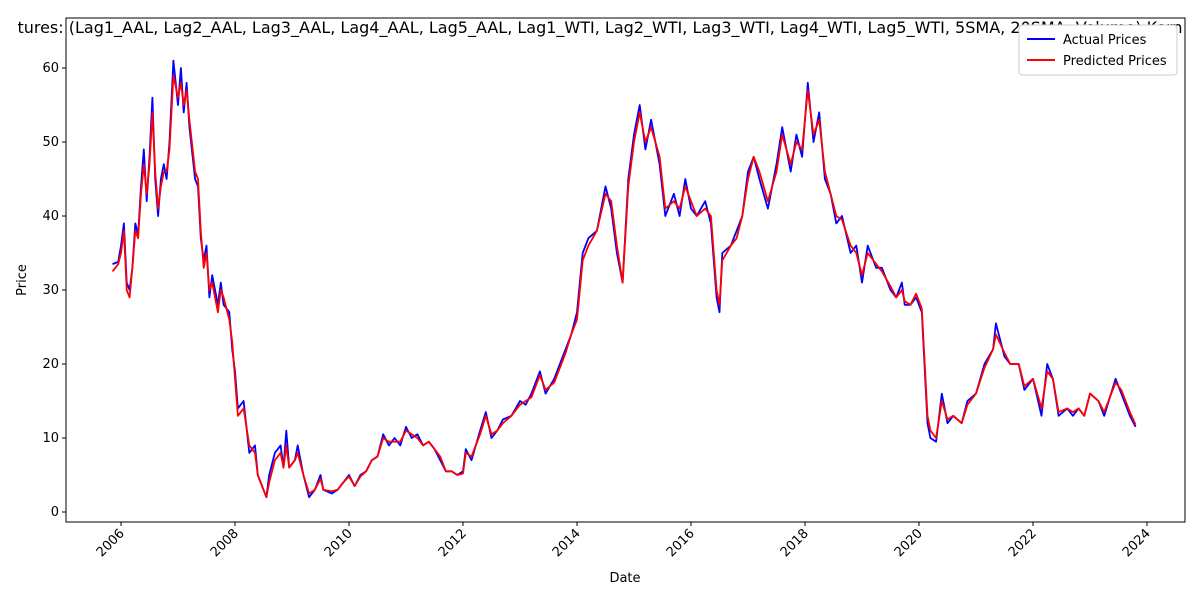  What do you see at coordinates (1115, 61) in the screenshot?
I see `legend-label: Predicted Prices` at bounding box center [1115, 61].